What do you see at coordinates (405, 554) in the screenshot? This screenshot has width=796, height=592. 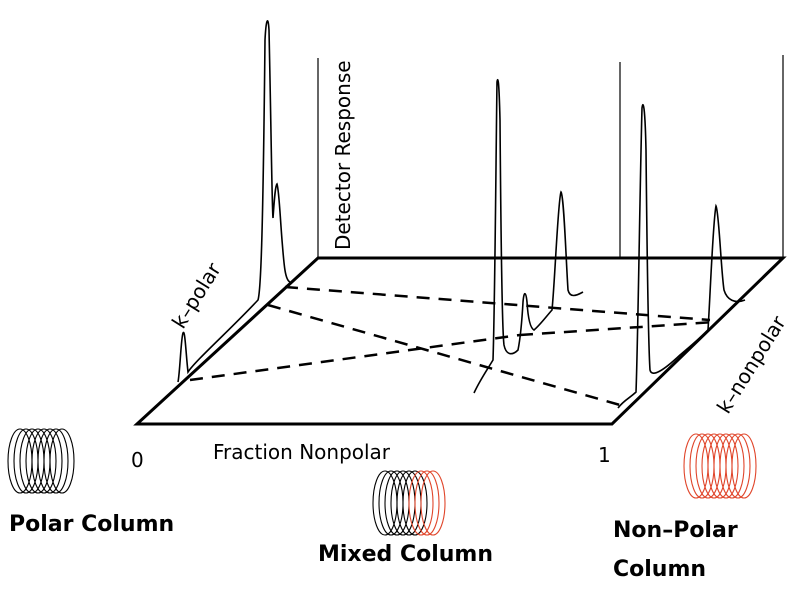 I see `mixed-column-label: Mixed Column` at bounding box center [405, 554].